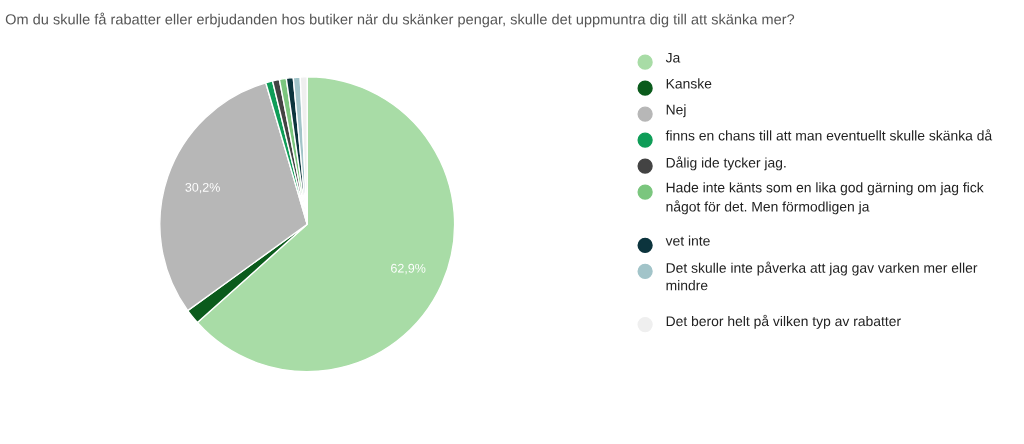  Describe the element at coordinates (408, 269) in the screenshot. I see `data-label: 62,9%` at that location.